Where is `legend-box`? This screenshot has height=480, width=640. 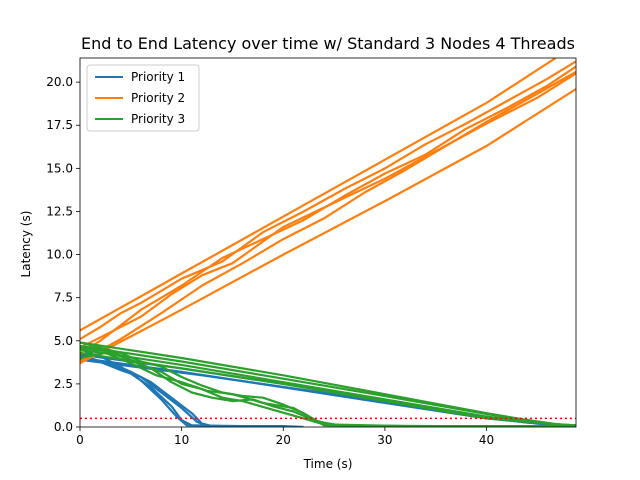 legend-box is located at coordinates (143, 98).